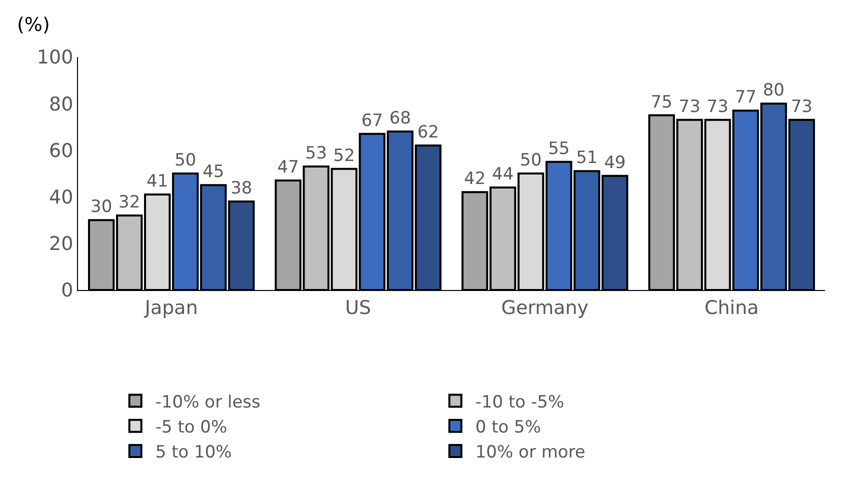 Image resolution: width=841 pixels, height=481 pixels. I want to click on data-label: 38, so click(241, 188).